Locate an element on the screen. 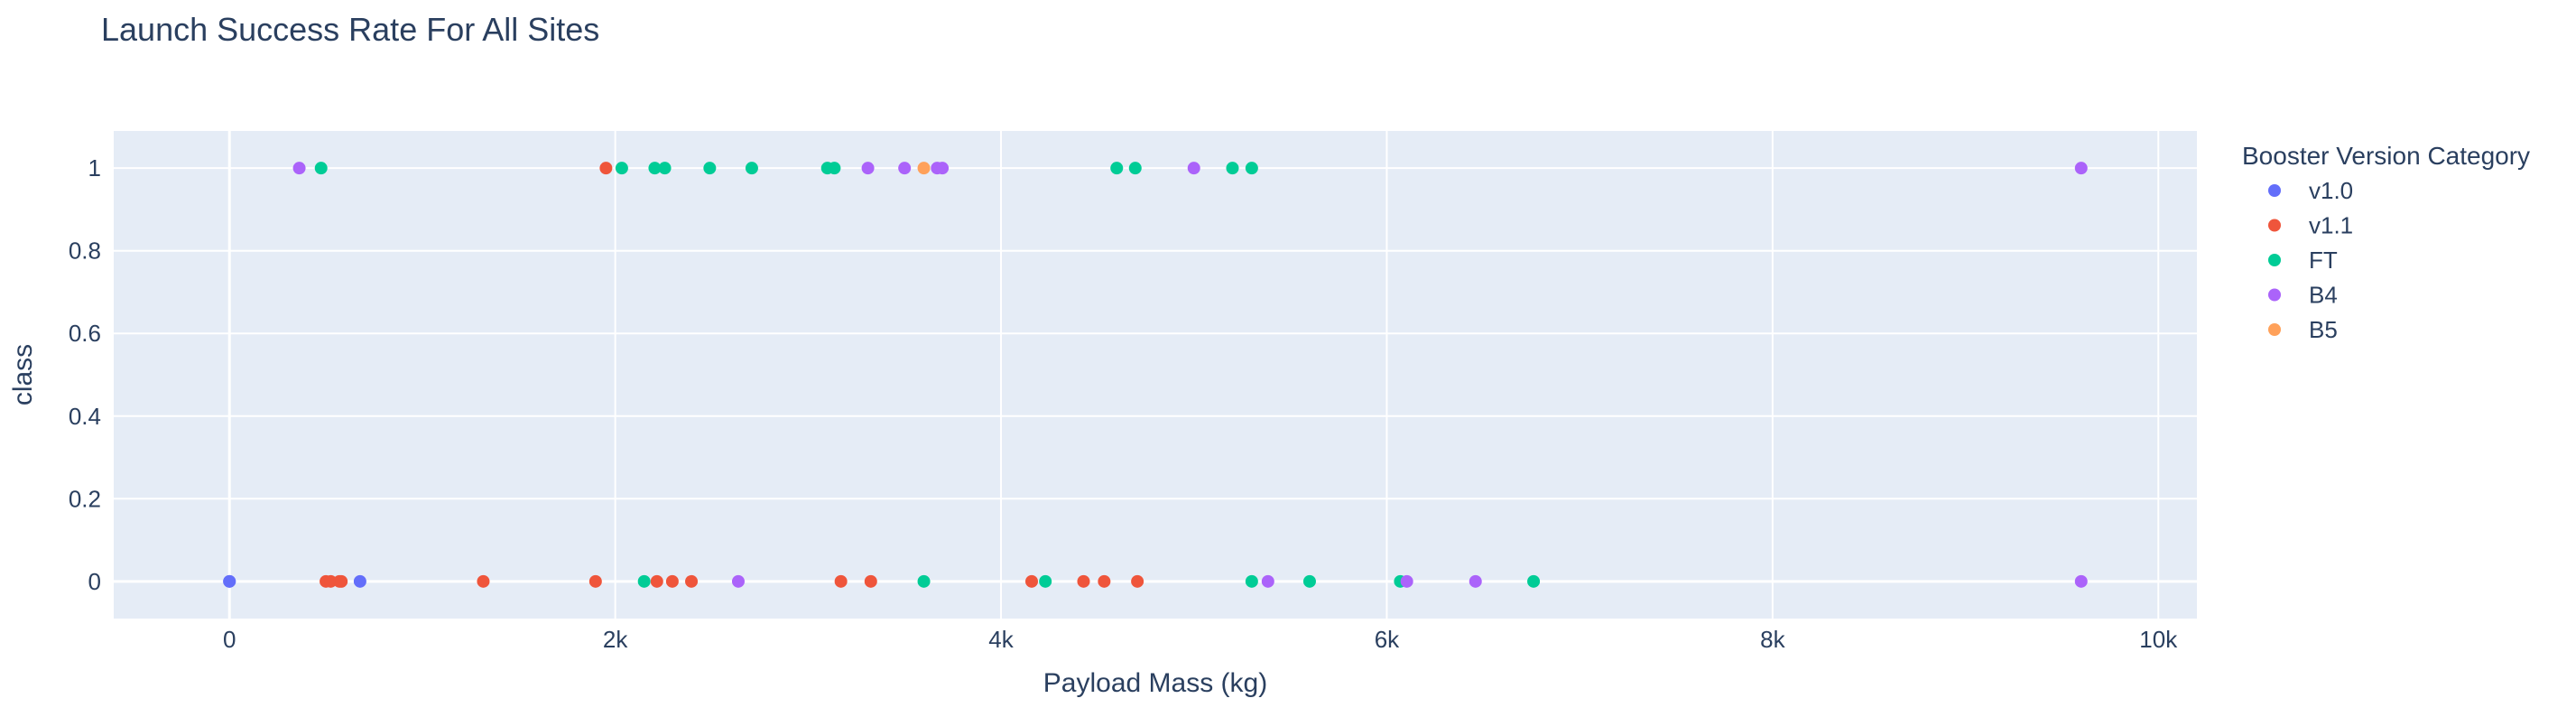 Image resolution: width=2576 pixels, height=717 pixels. legend-item-v1-1: v1.1 is located at coordinates (2310, 225).